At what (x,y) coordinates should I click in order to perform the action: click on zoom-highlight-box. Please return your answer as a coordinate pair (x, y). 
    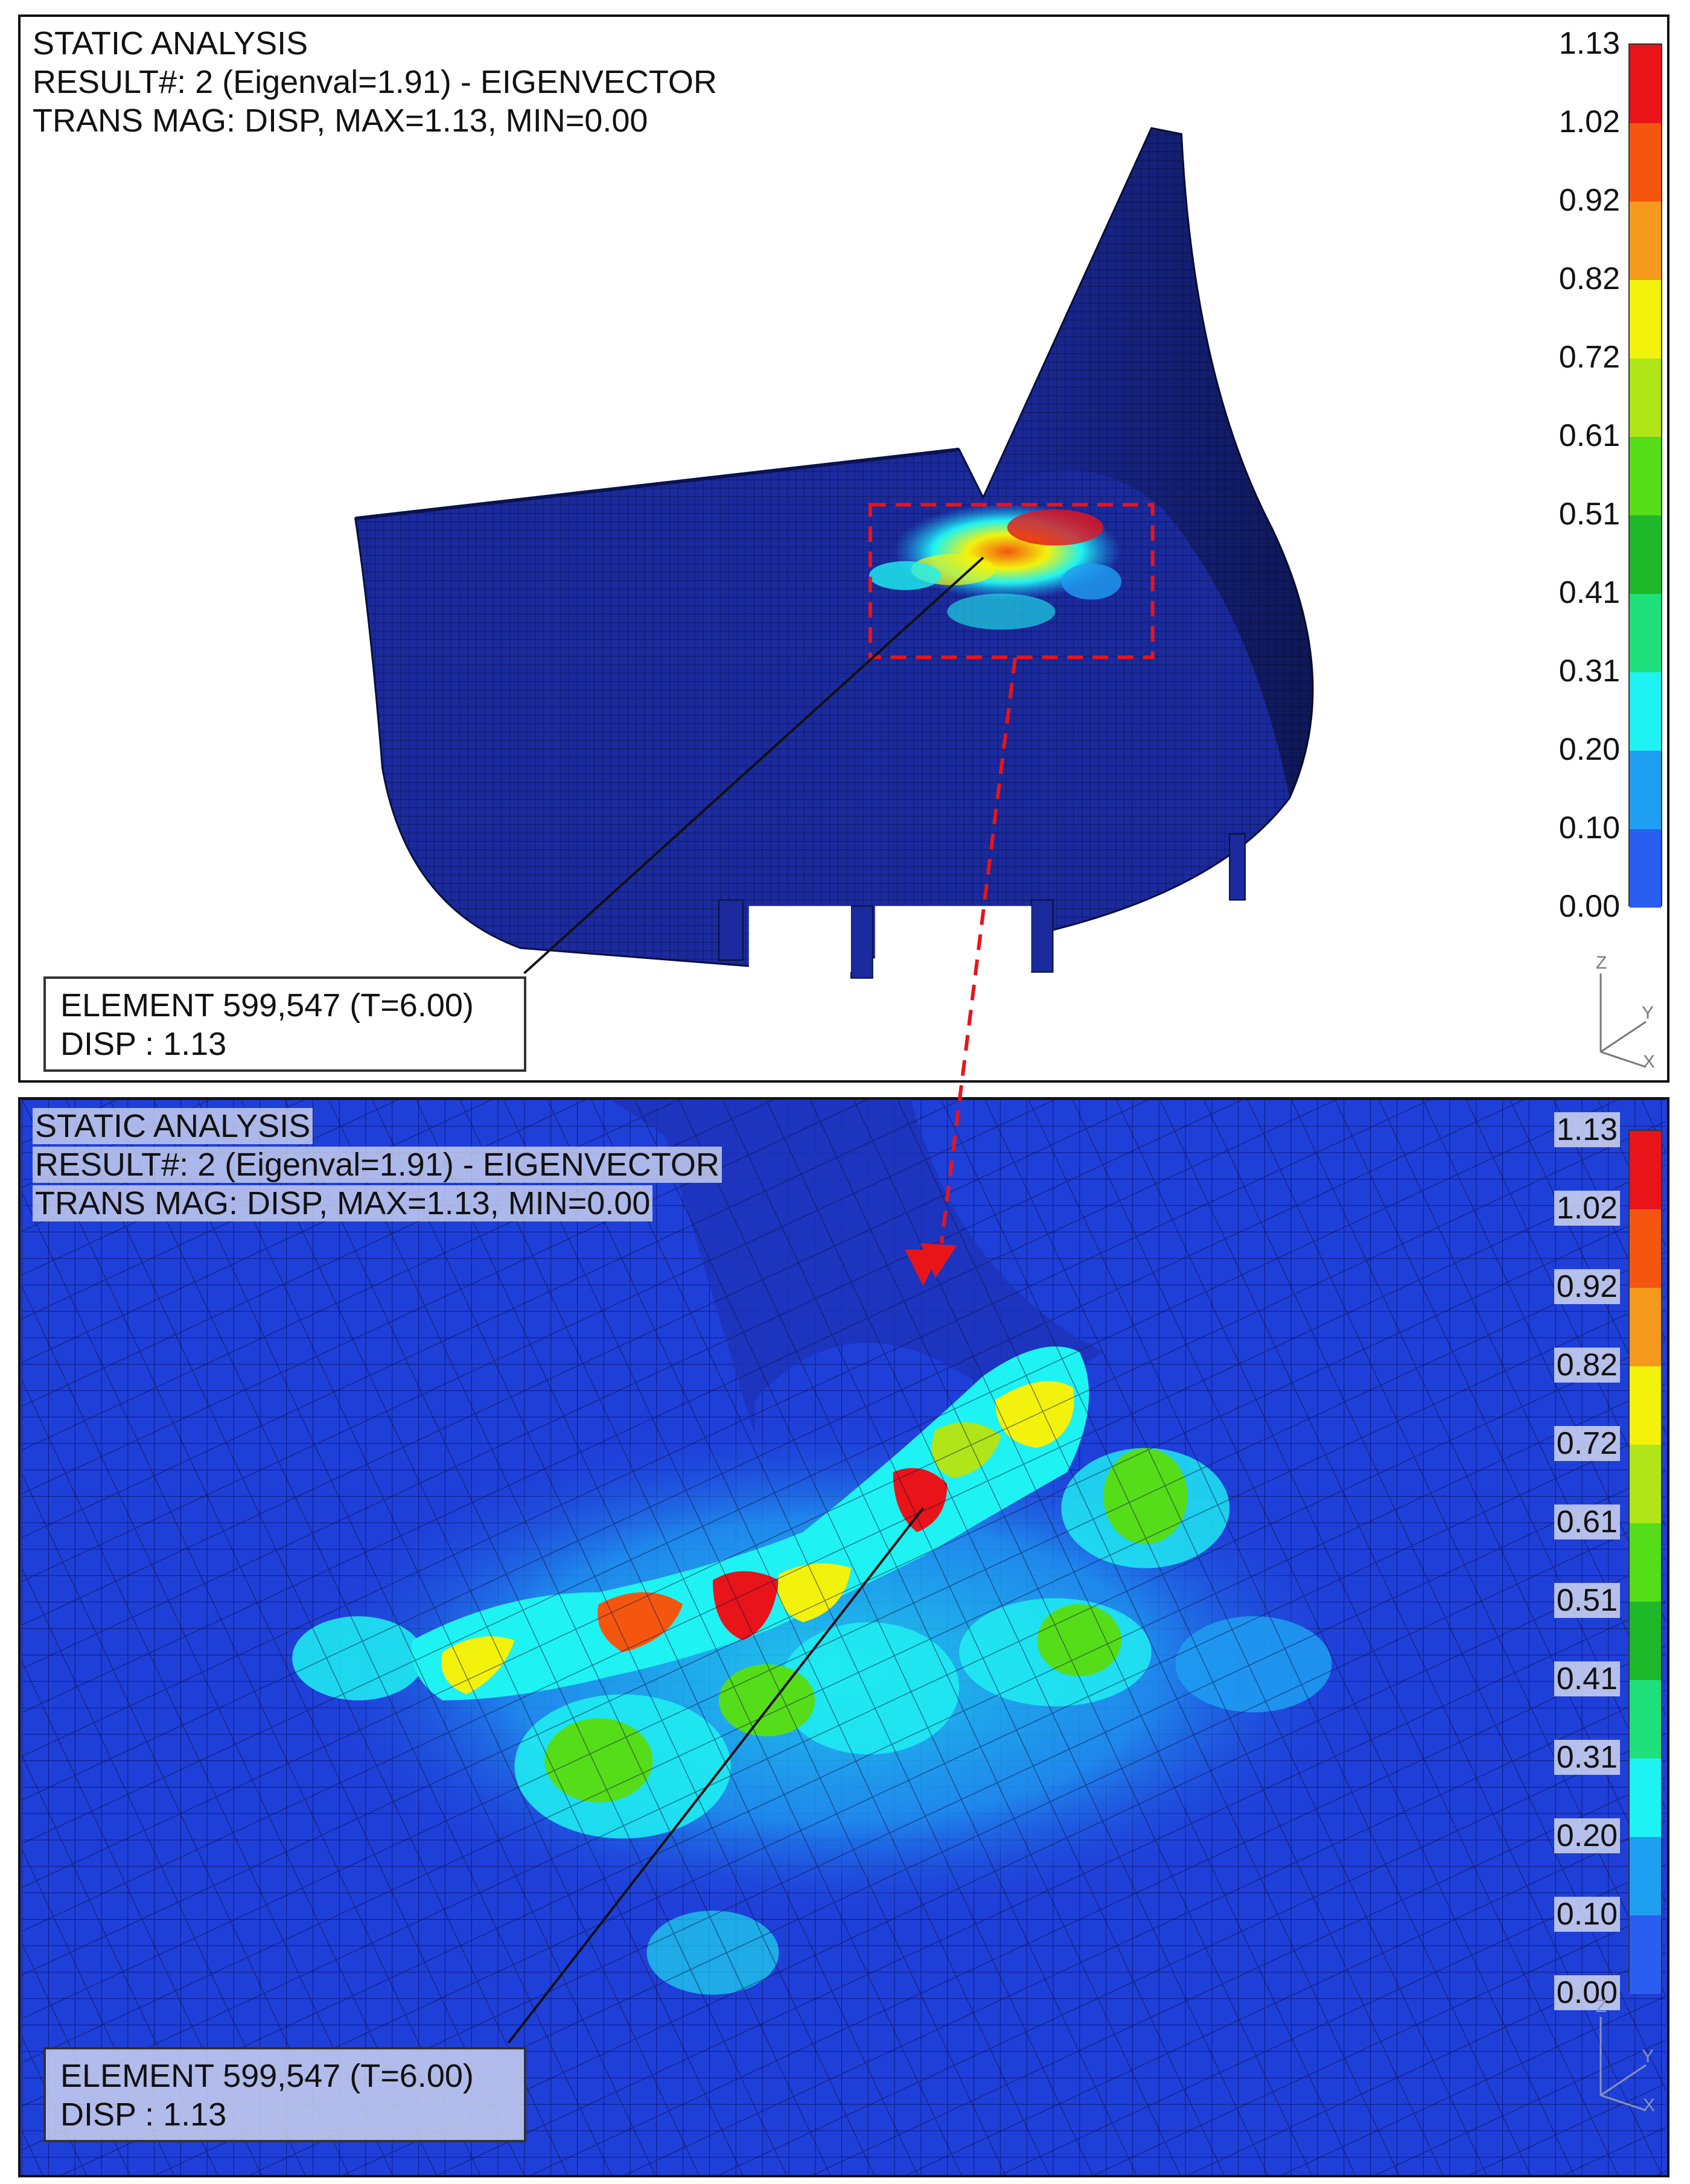
    Looking at the image, I should click on (1011, 581).